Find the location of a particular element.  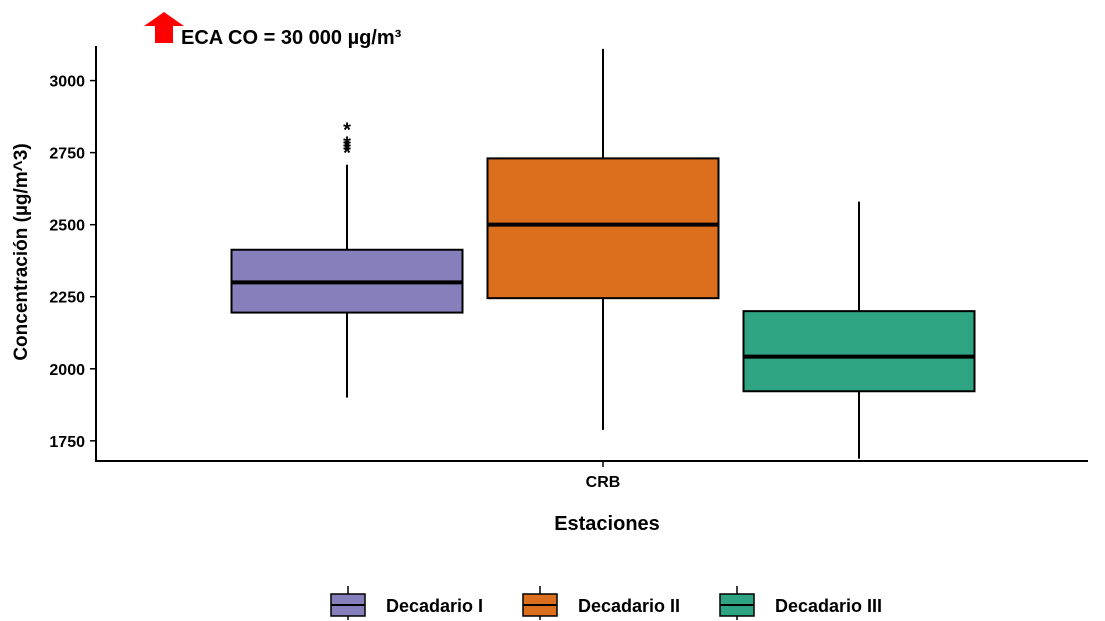

y-tick-label: 2750 is located at coordinates (67, 154).